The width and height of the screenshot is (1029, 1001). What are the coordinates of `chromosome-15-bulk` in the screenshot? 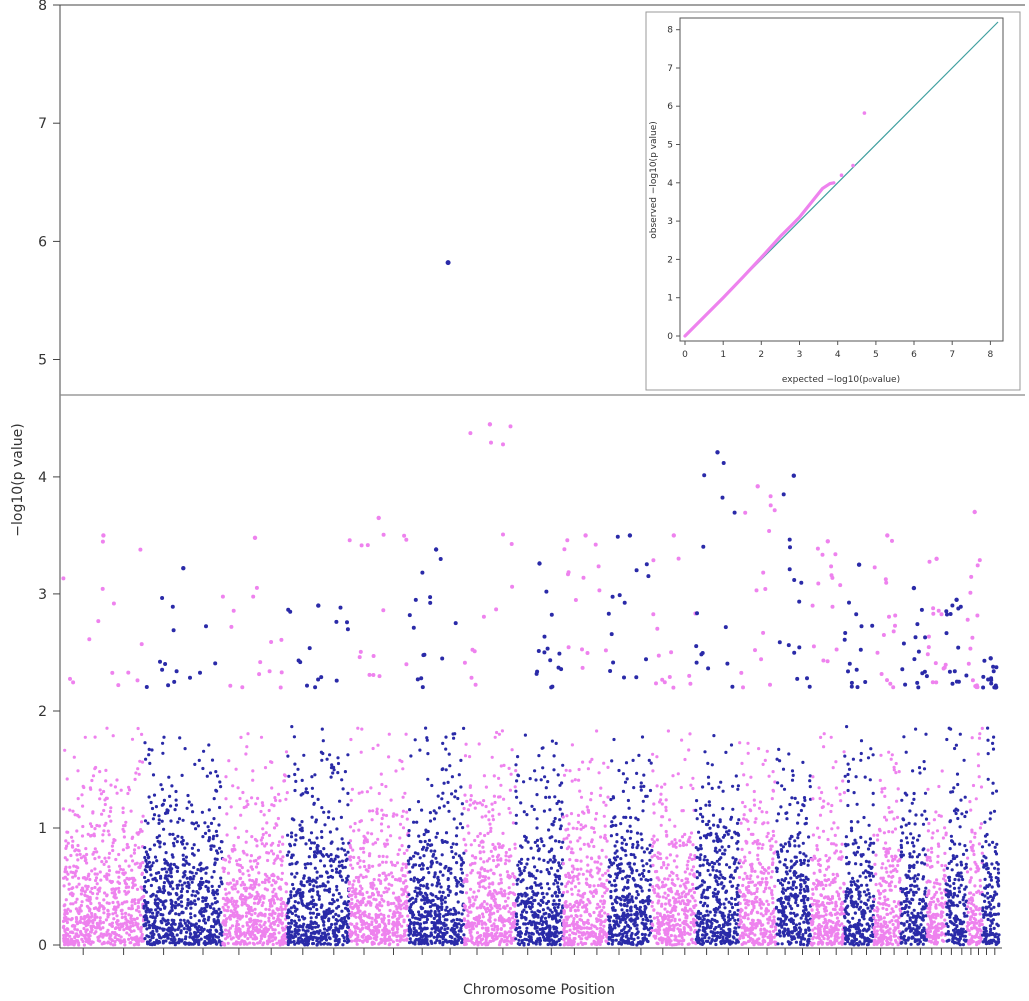 It's located at (827, 839).